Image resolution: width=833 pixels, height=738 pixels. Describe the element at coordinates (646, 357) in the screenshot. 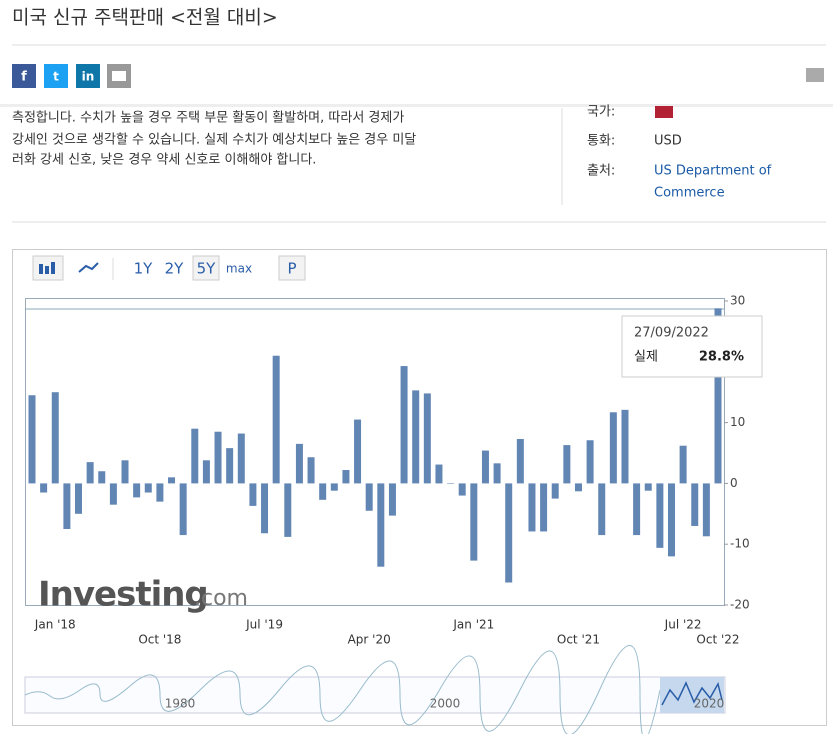

I see `tooltip-label: 실제` at that location.